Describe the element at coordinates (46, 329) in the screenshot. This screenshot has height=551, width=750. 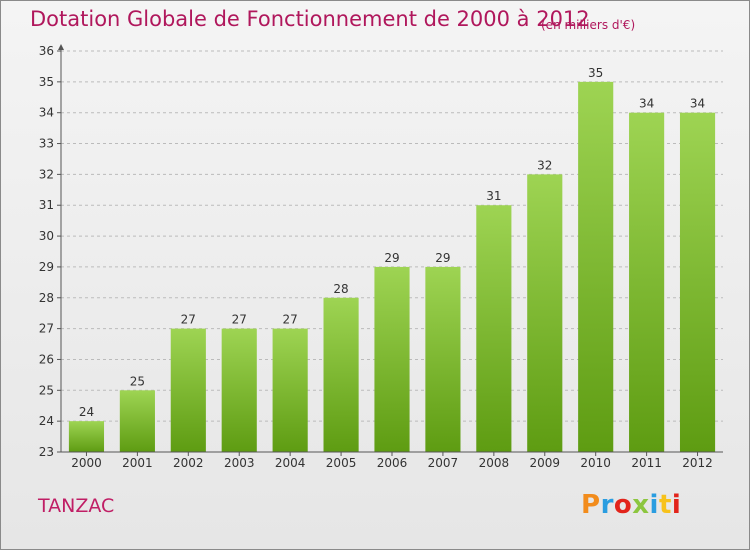
I see `y-tick-label: 27` at that location.